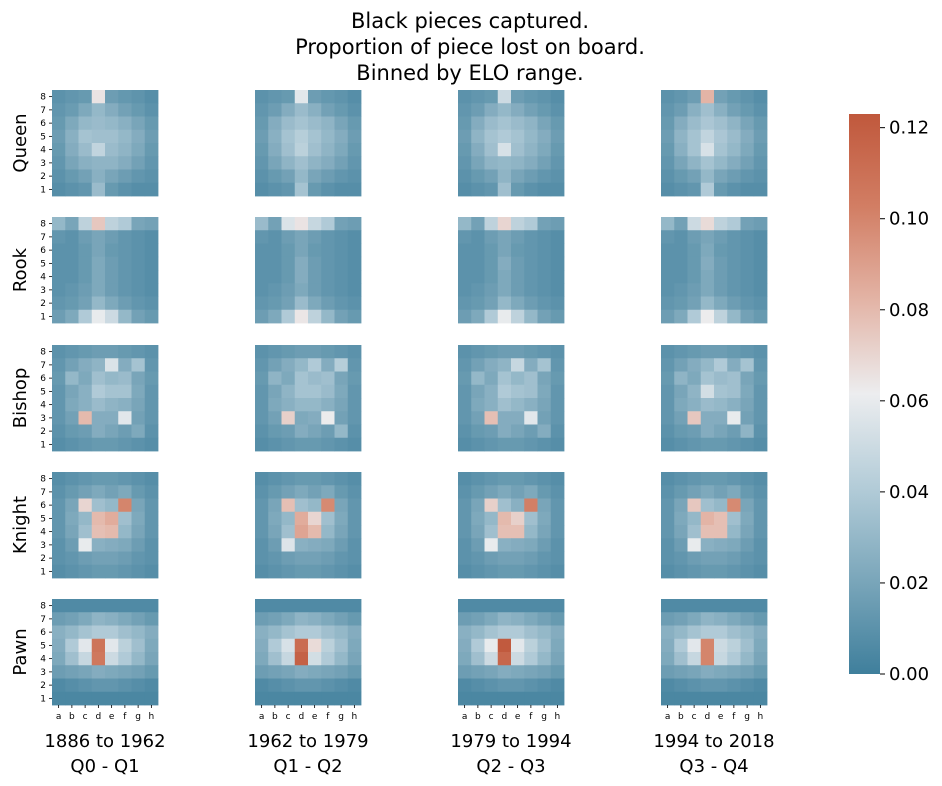  I want to click on cell-e5, so click(518, 263).